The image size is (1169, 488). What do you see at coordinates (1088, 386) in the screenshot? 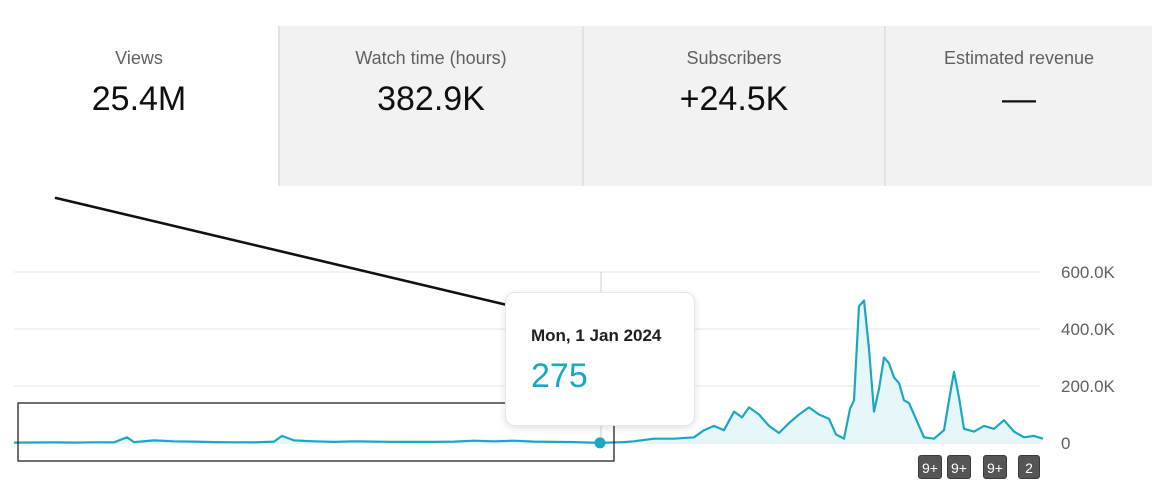
I see `y-tick-label: 200.0K` at bounding box center [1088, 386].